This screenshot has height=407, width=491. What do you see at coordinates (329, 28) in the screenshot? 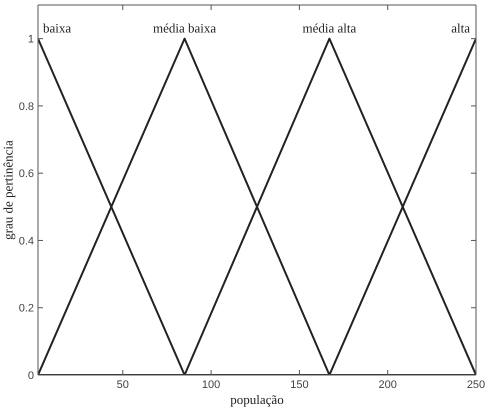
I see `series-label: média alta` at bounding box center [329, 28].